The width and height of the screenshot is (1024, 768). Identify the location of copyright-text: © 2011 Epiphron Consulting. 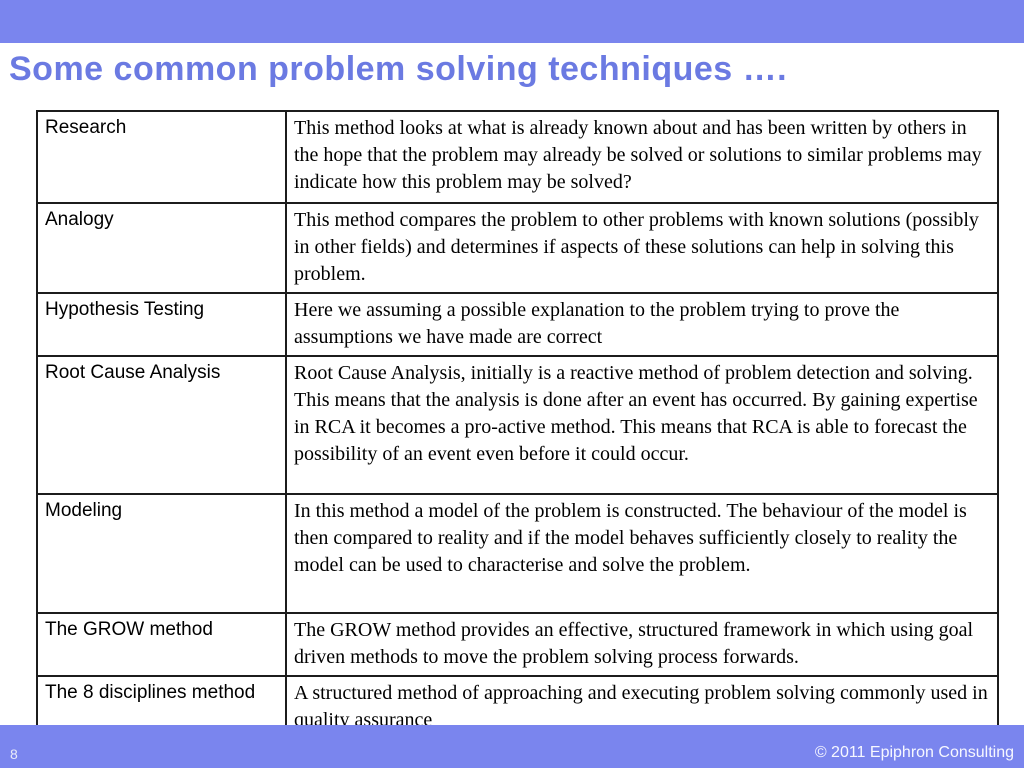
(914, 752).